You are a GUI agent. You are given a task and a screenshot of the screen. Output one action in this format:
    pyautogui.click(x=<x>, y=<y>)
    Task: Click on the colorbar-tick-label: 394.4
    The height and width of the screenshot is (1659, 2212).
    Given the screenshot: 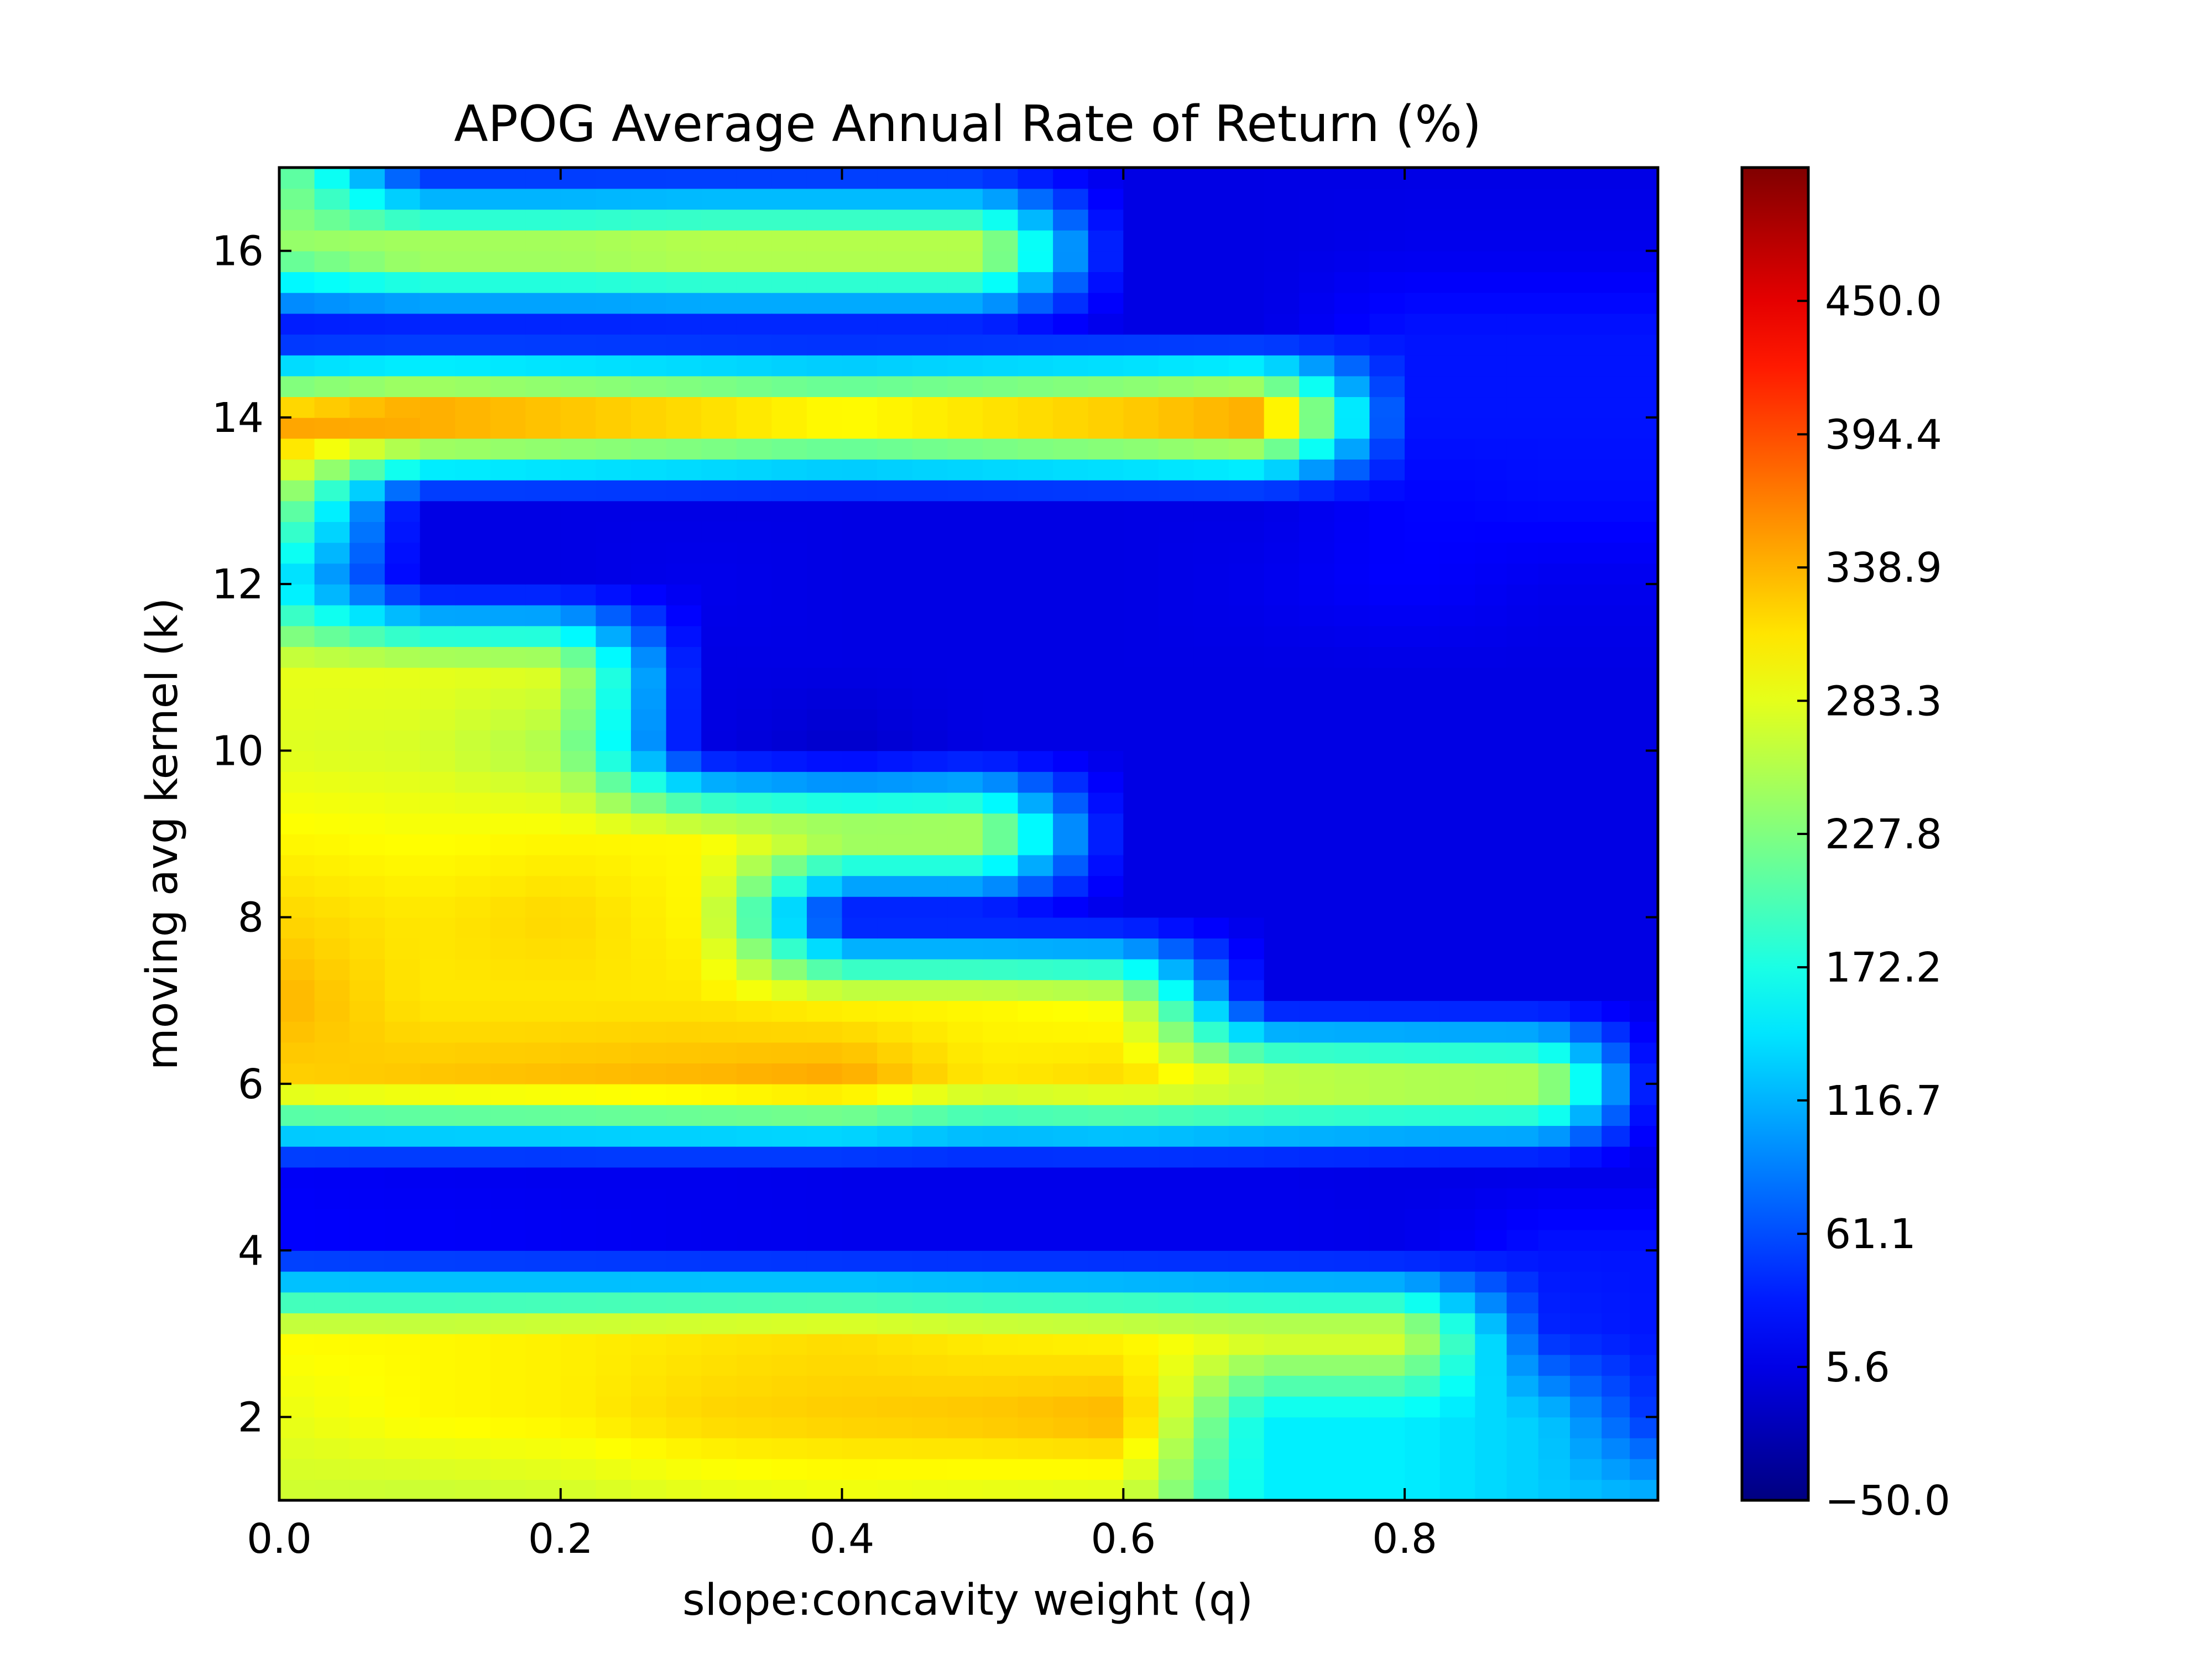 What is the action you would take?
    pyautogui.click(x=1884, y=435)
    